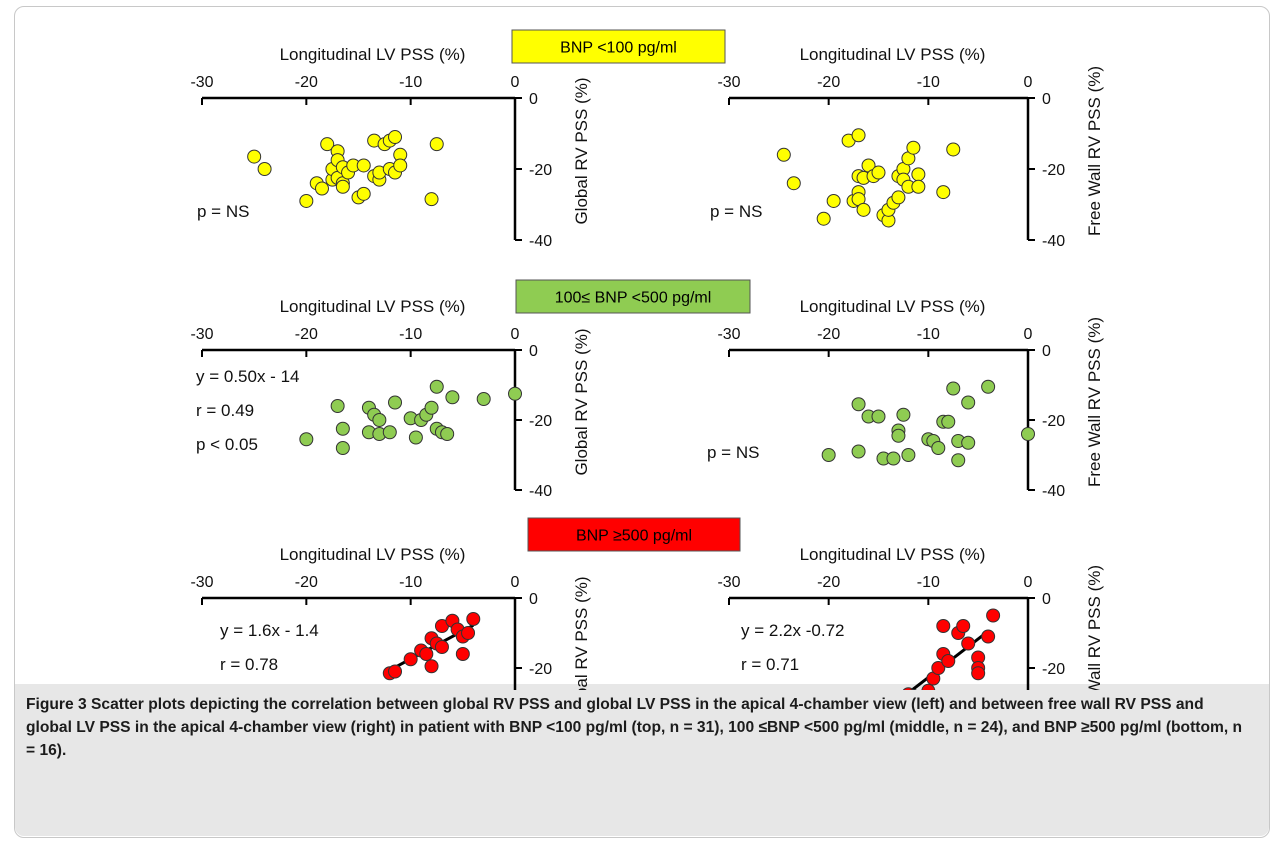 This screenshot has height=844, width=1282. Describe the element at coordinates (225, 410) in the screenshot. I see `stat-annotation: r = 0.49` at that location.